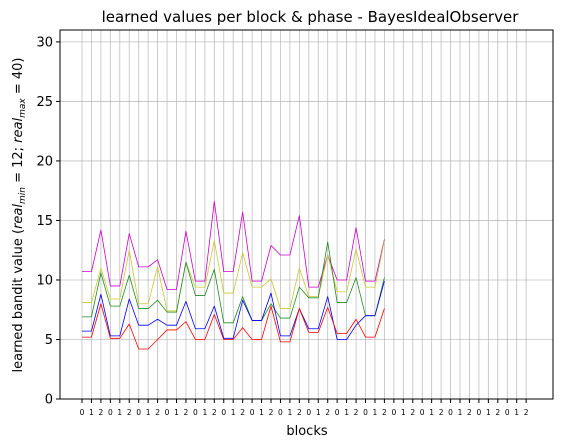  I want to click on y-label-real-min-value: = 12;, so click(18, 165).